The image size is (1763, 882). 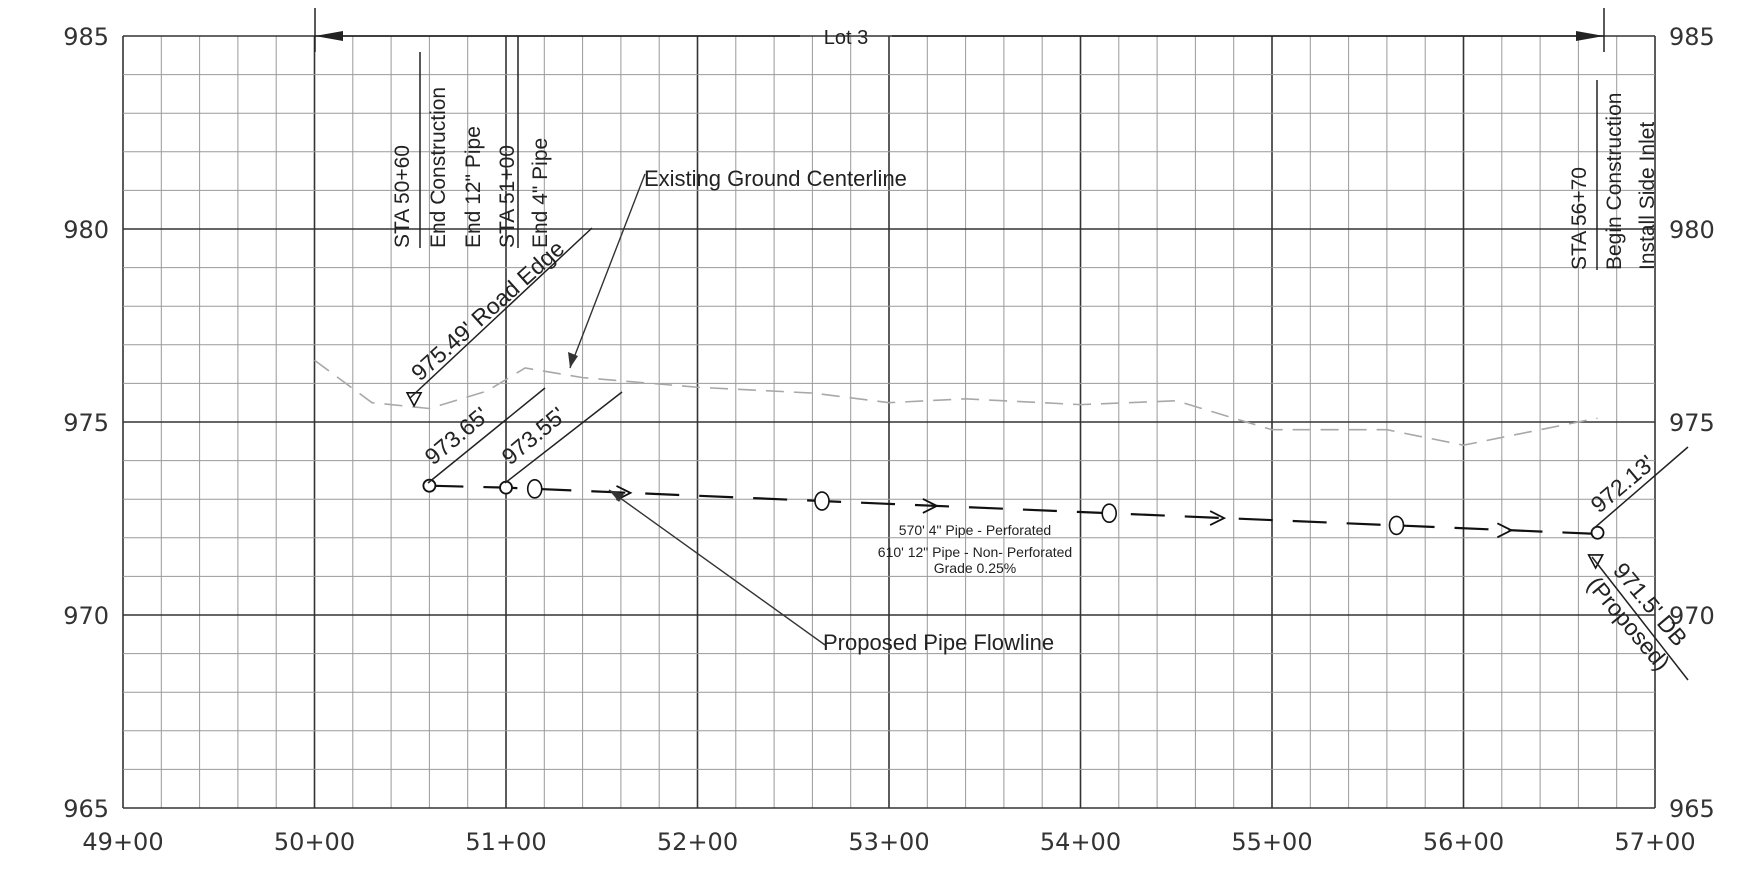 I want to click on x-tick-label: 51+00, so click(x=505, y=842).